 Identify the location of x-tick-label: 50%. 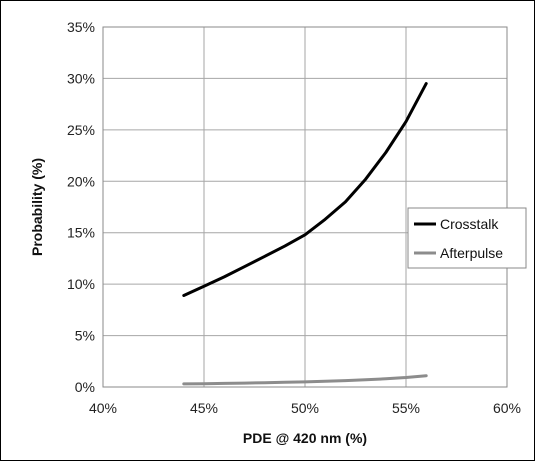
(305, 408).